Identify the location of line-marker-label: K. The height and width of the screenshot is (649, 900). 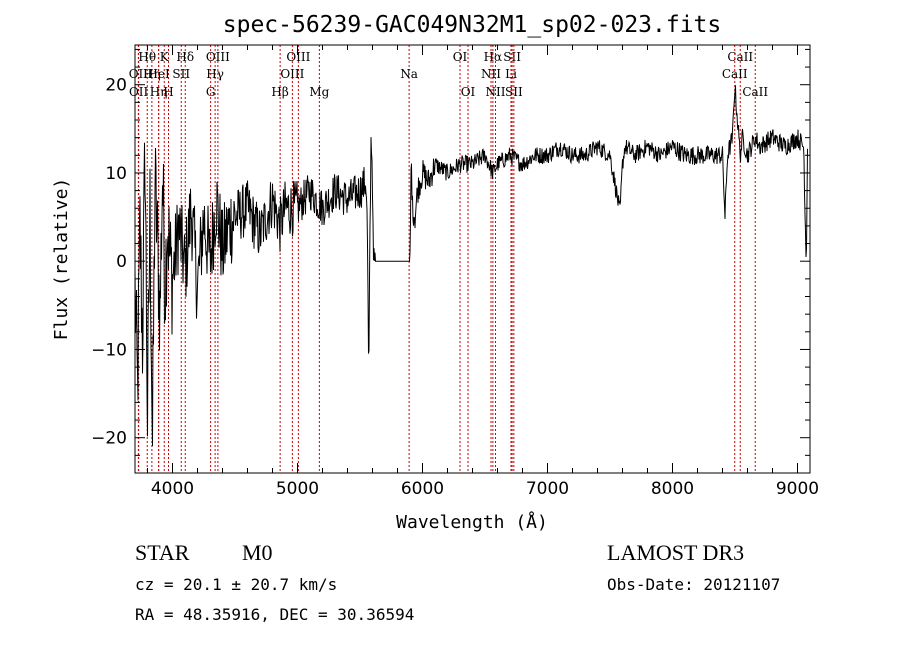
(165, 57).